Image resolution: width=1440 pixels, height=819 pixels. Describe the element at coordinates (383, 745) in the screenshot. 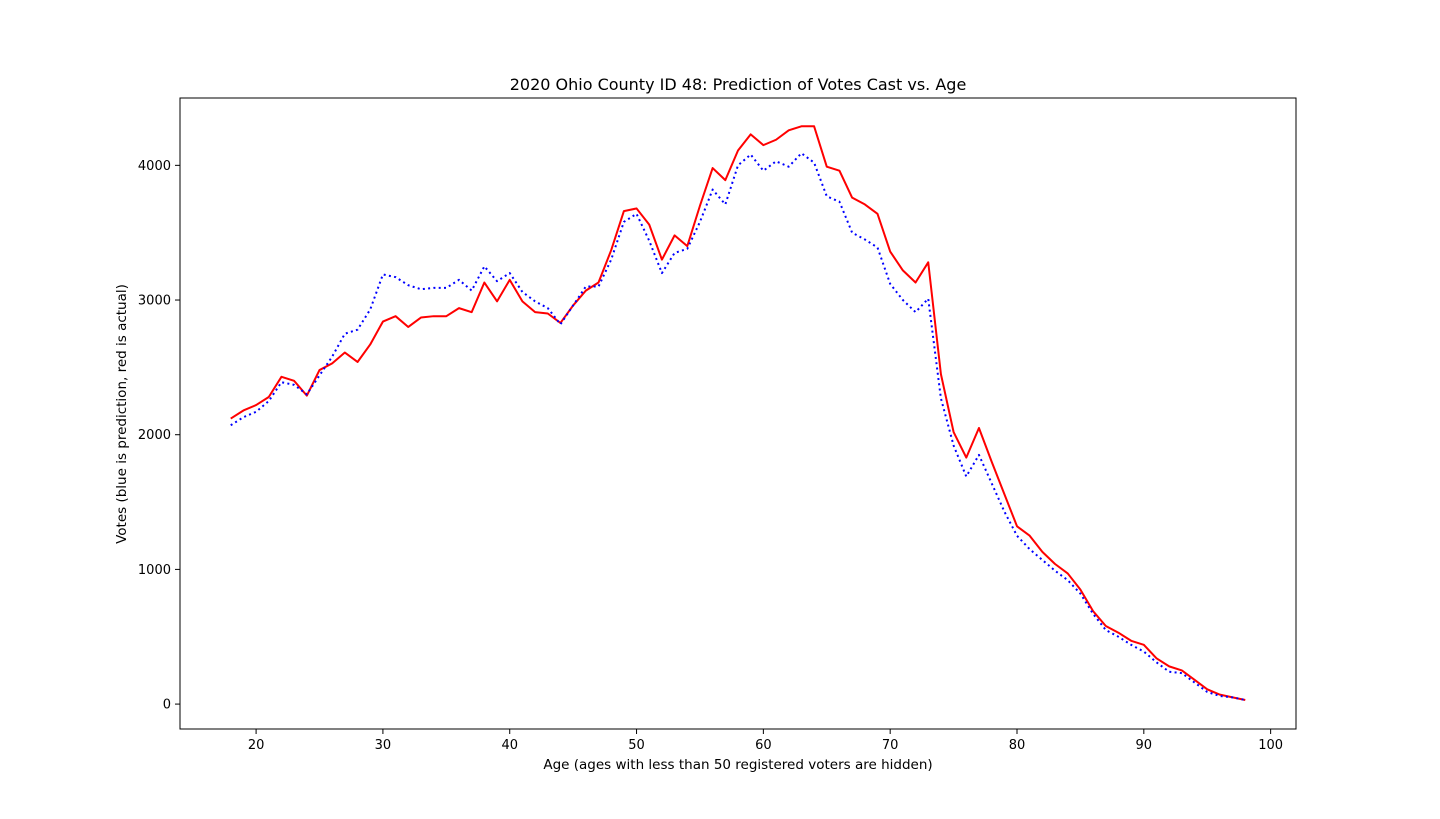

I see `x-tick-label: 30` at that location.